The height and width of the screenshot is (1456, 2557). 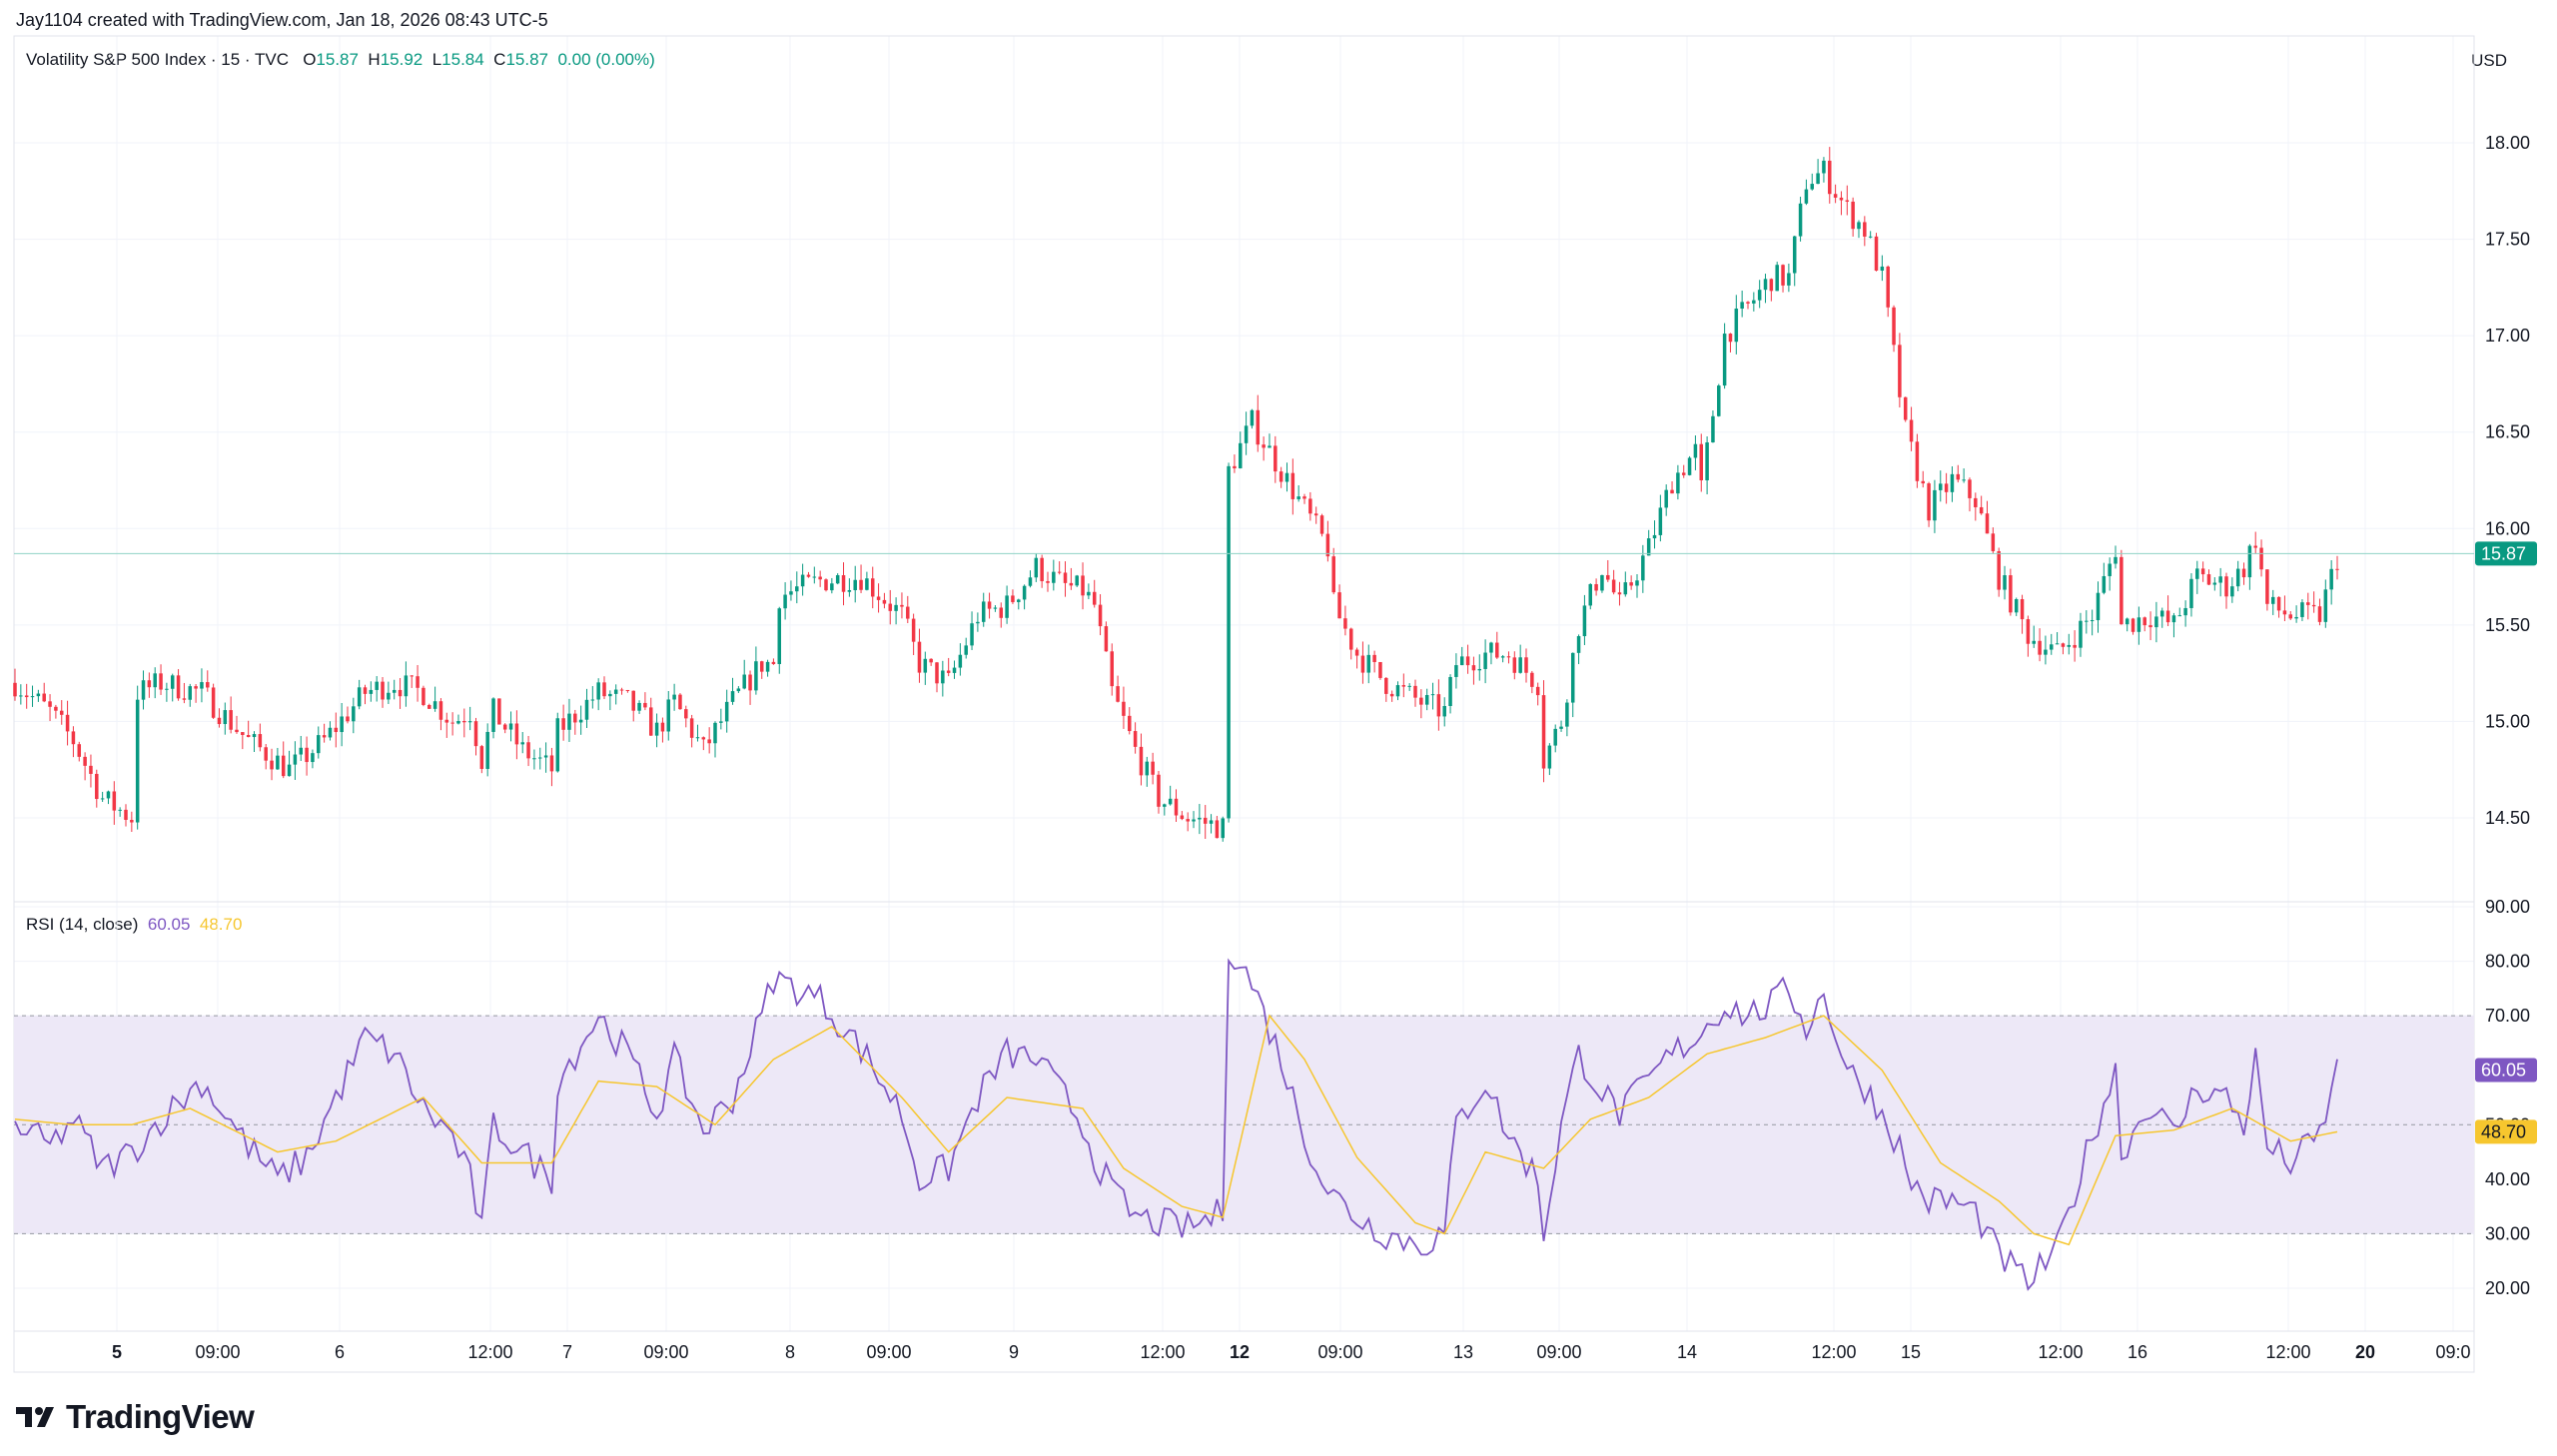 What do you see at coordinates (1240, 1352) in the screenshot?
I see `time-tick-label: 12` at bounding box center [1240, 1352].